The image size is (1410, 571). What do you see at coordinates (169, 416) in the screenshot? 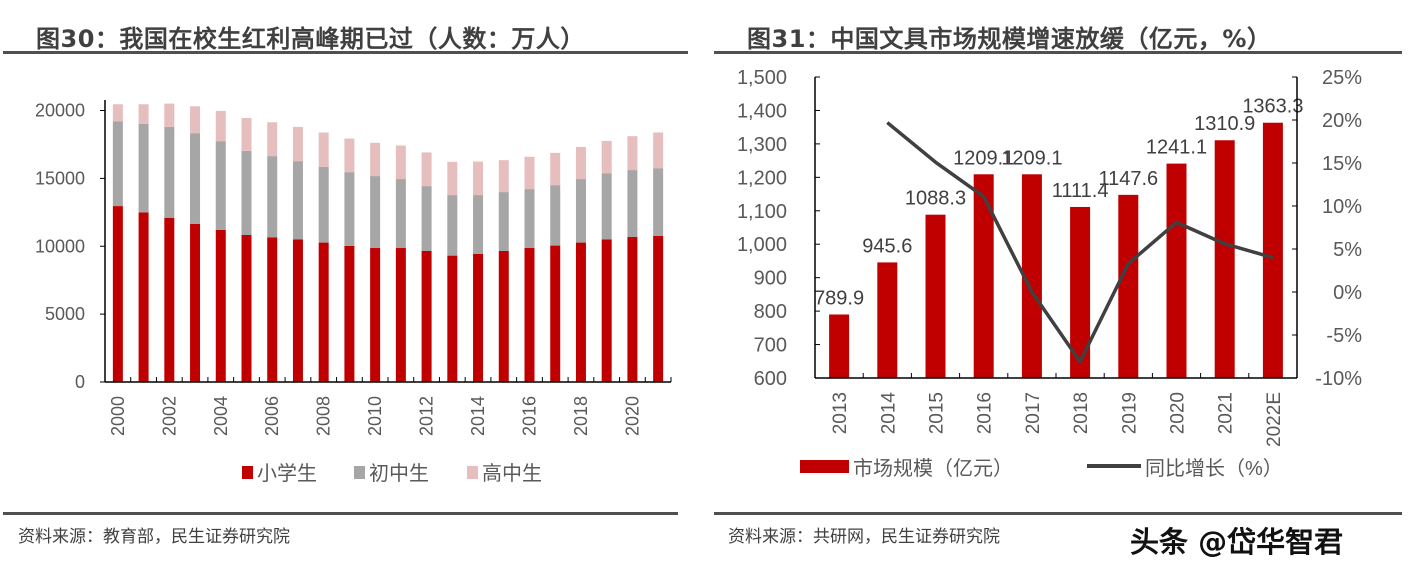
I see `x-tick-label: 2002` at bounding box center [169, 416].